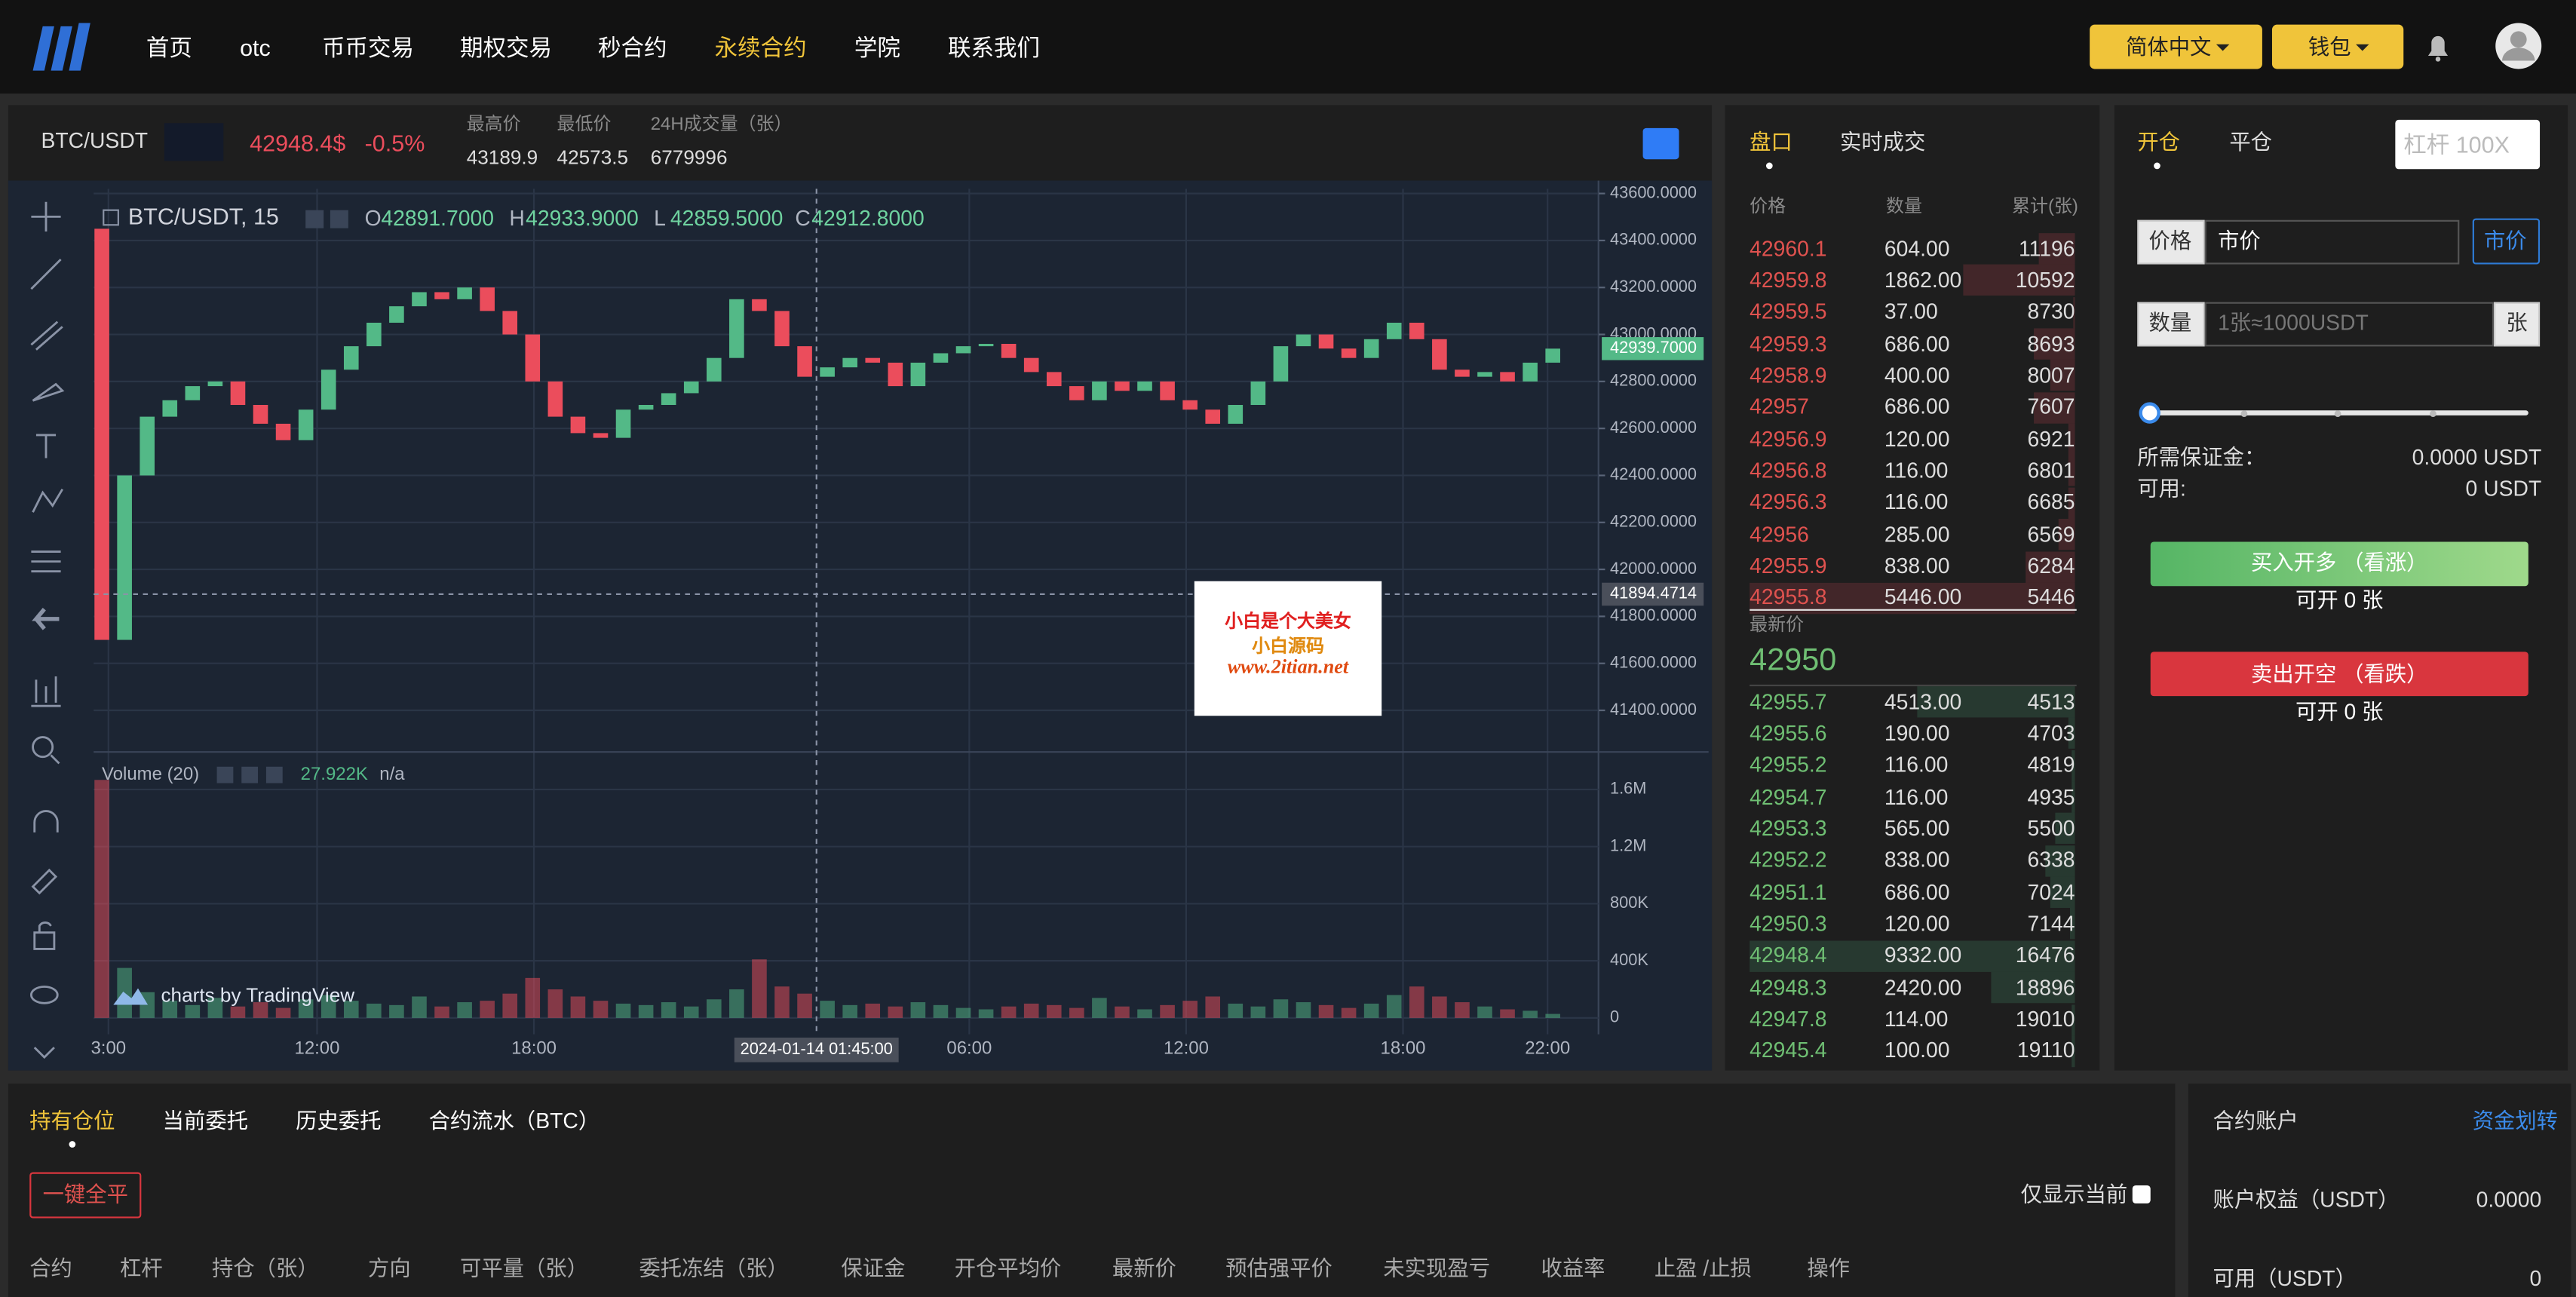 The width and height of the screenshot is (2576, 1297). I want to click on y-tick-label: 800K, so click(1629, 903).